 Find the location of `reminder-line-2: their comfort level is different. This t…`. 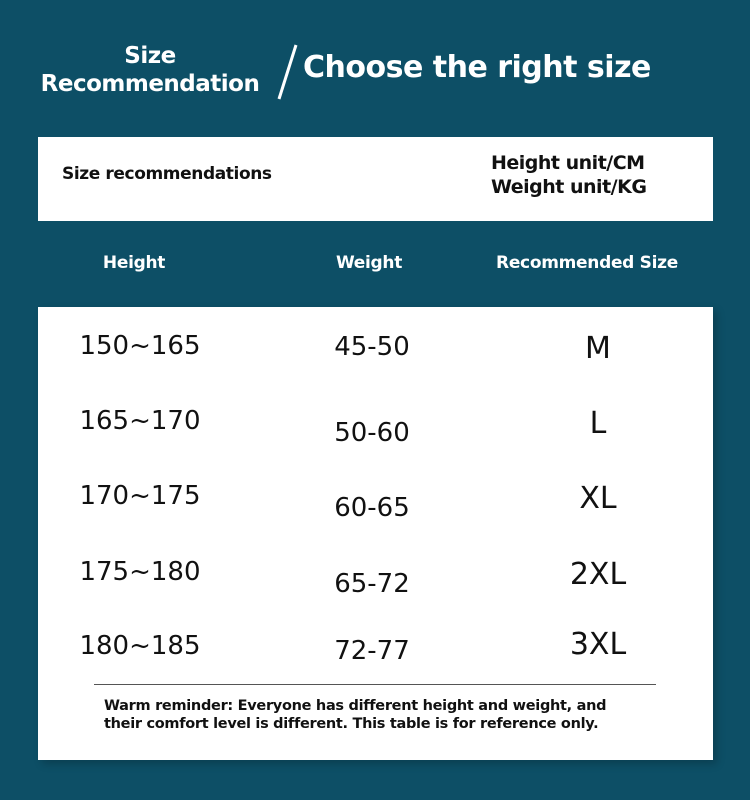

reminder-line-2: their comfort level is different. This t… is located at coordinates (351, 724).